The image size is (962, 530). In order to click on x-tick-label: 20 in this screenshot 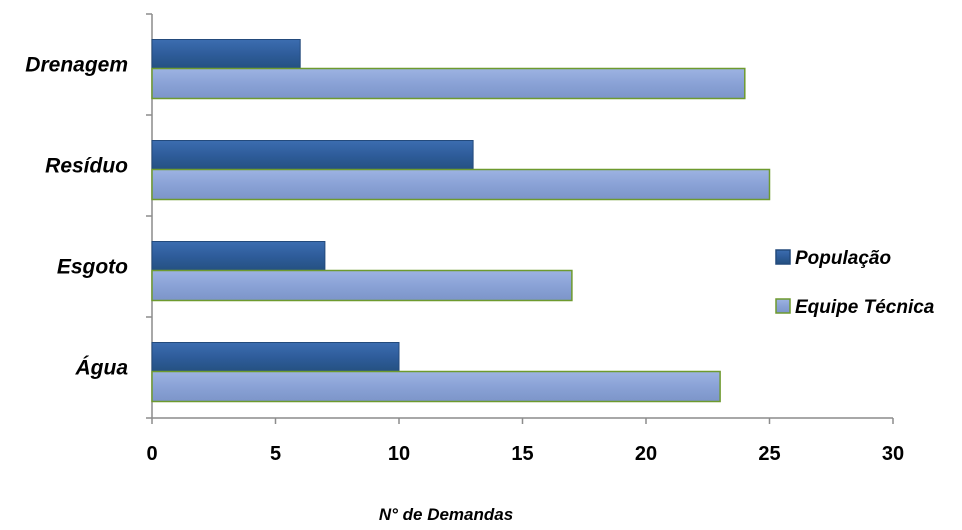, I will do `click(646, 454)`.